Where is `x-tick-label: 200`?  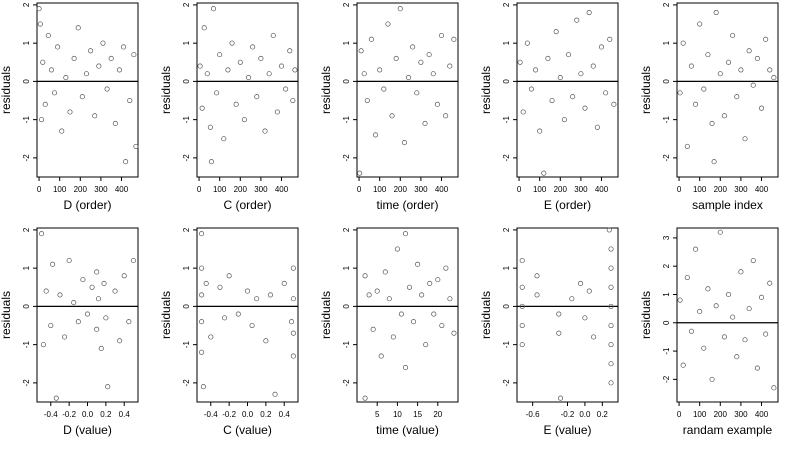 x-tick-label: 200 is located at coordinates (561, 189).